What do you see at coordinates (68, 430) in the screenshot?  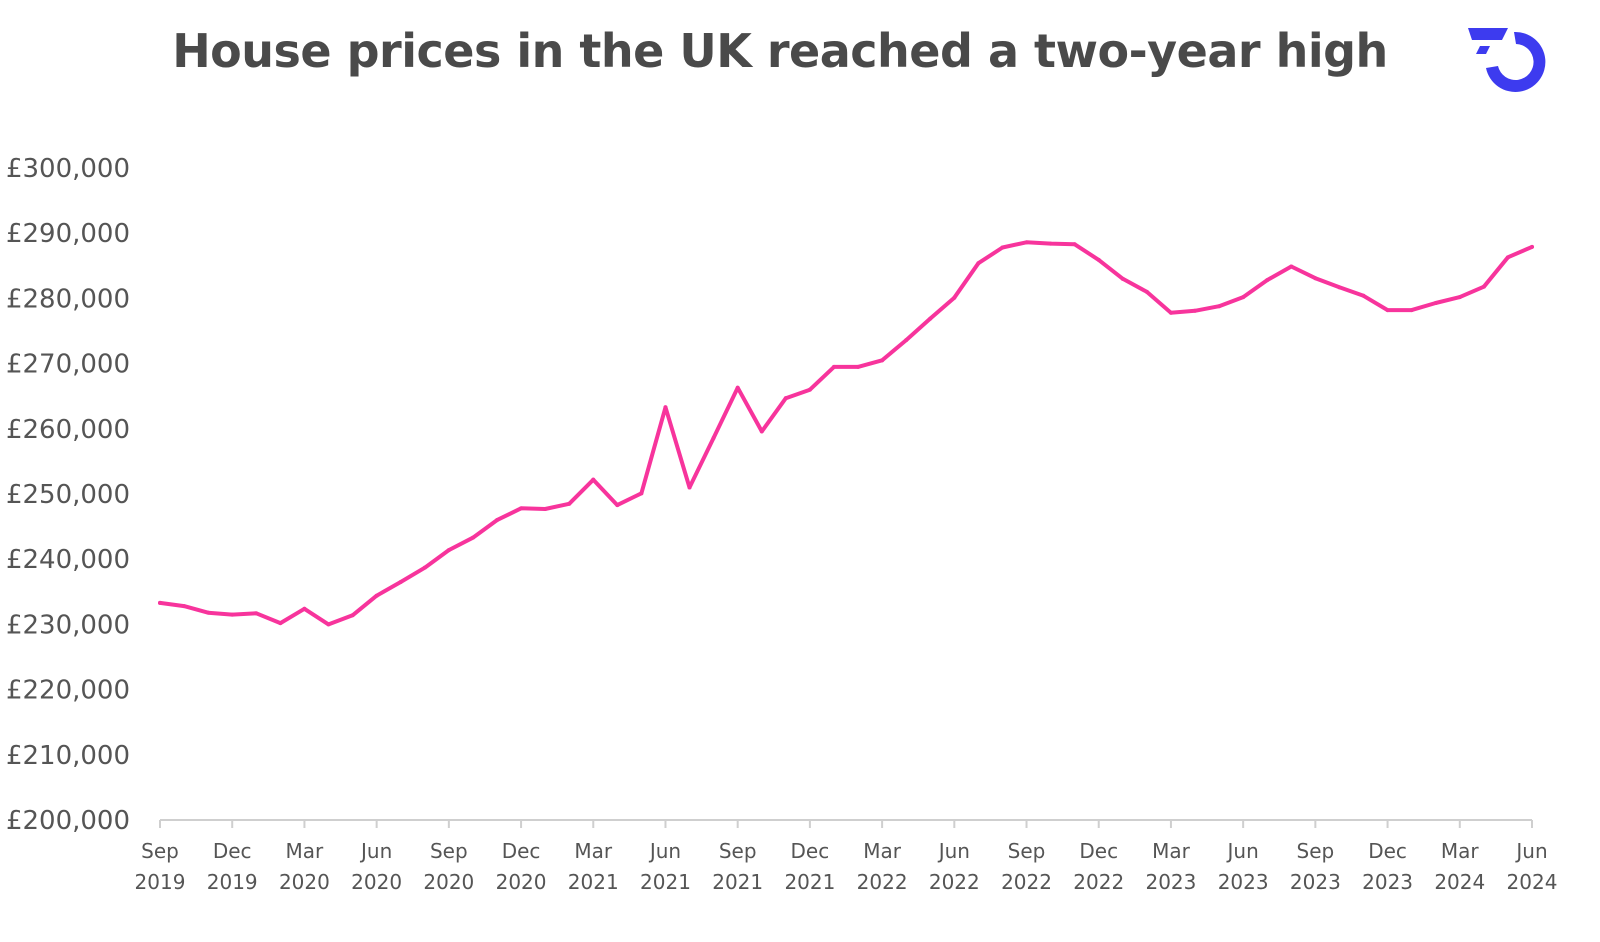 I see `y-tick-label: £260,000` at bounding box center [68, 430].